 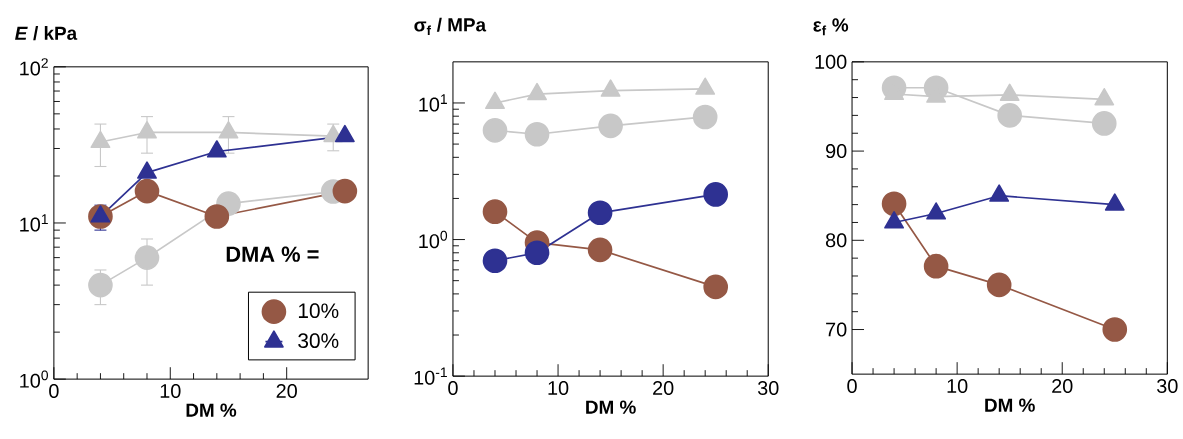 I want to click on y-tick-label: 80, so click(x=836, y=240).